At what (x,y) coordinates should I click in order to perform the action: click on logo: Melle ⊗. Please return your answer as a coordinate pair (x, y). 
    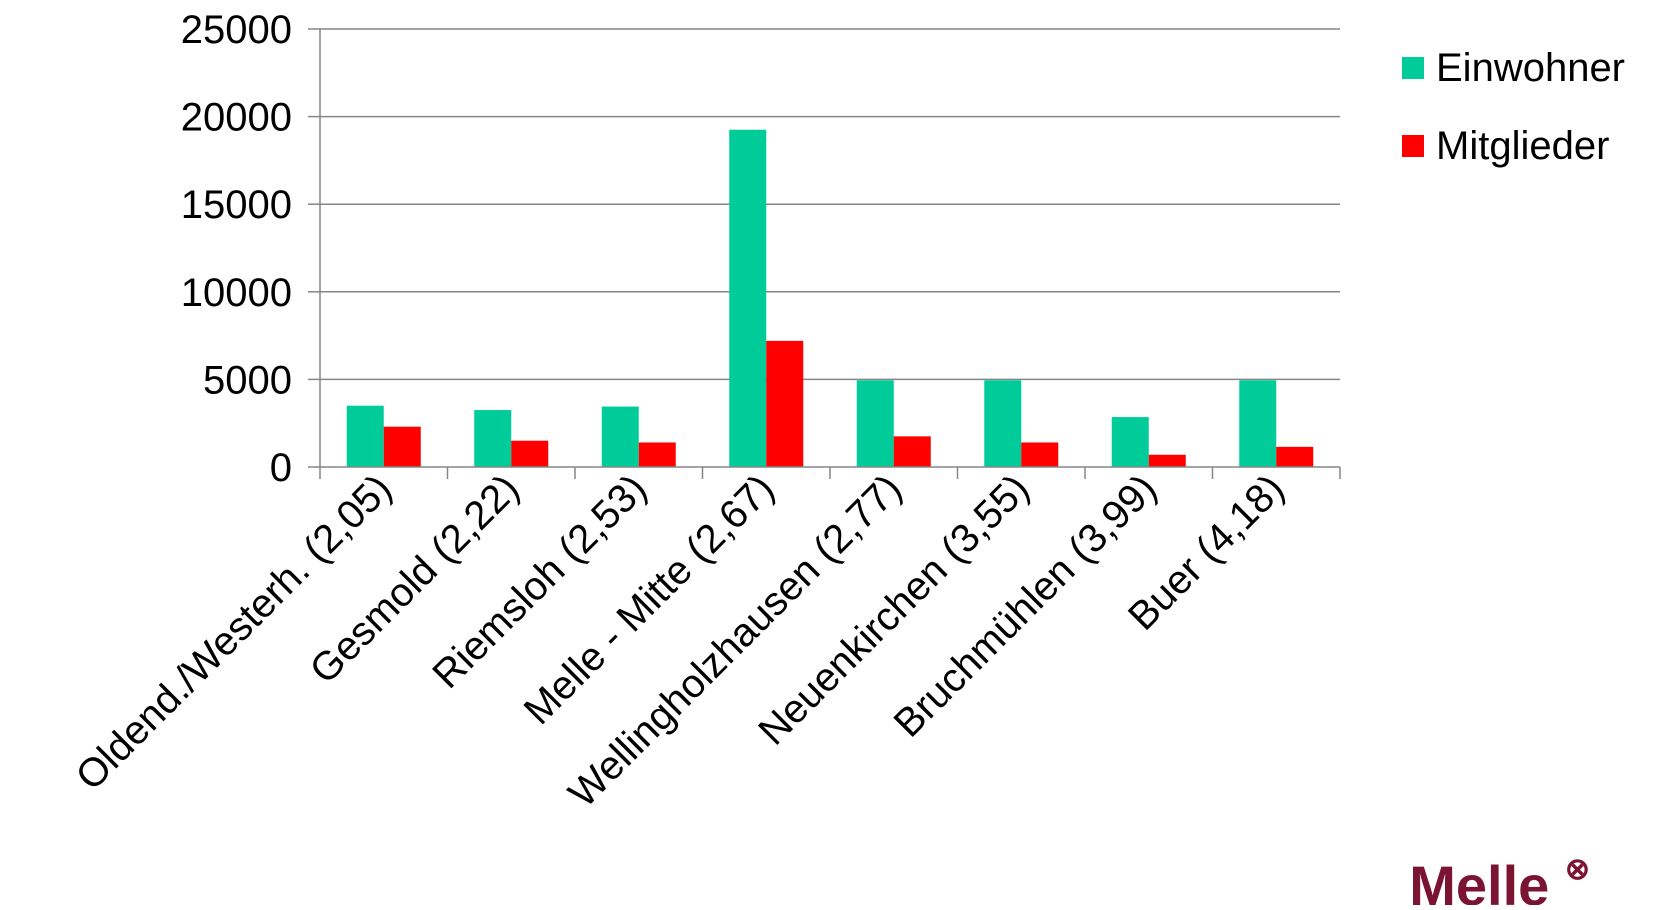
    Looking at the image, I should click on (1499, 881).